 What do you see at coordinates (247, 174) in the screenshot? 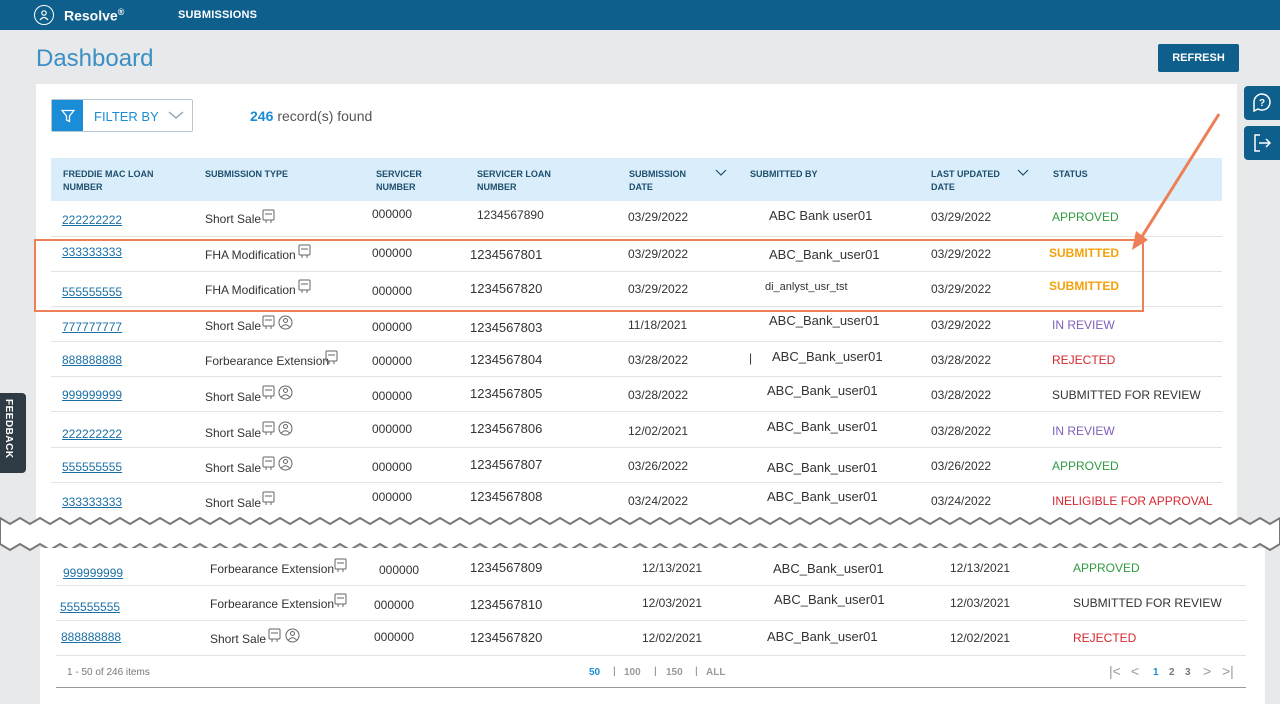
I see `col-submission-type: SUBMISSION TYPE` at bounding box center [247, 174].